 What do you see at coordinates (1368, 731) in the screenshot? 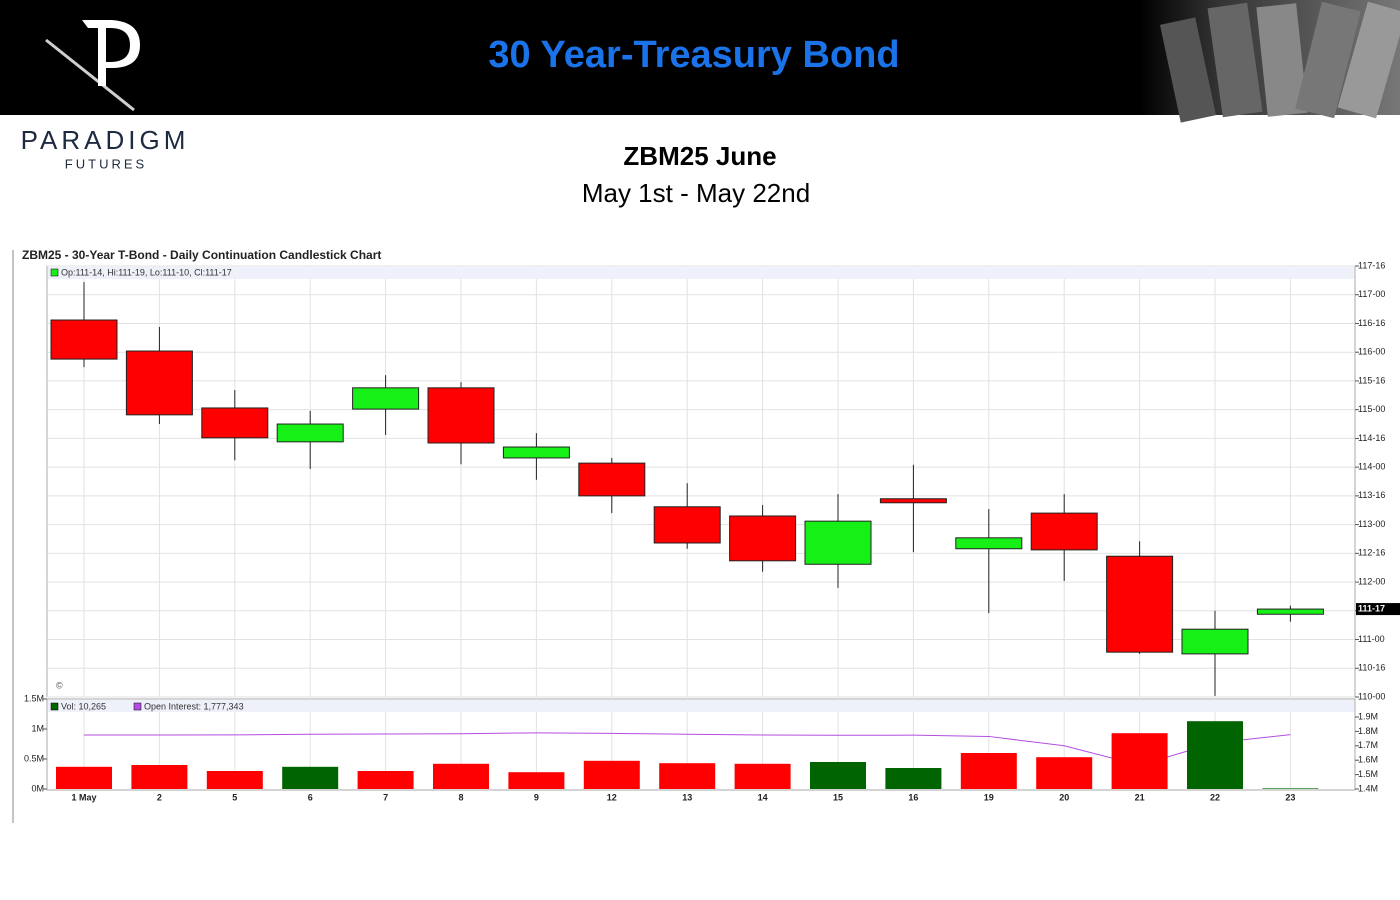
I see `y2-tick-label: 1.8M` at bounding box center [1368, 731].